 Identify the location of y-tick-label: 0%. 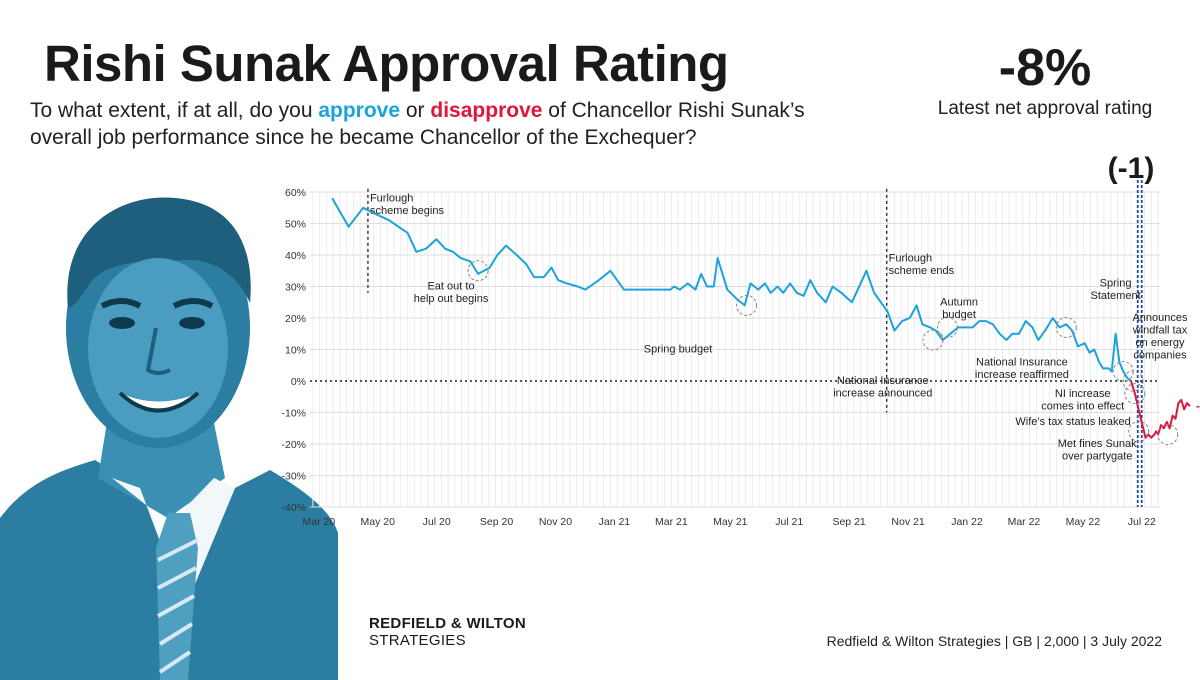
(298, 382).